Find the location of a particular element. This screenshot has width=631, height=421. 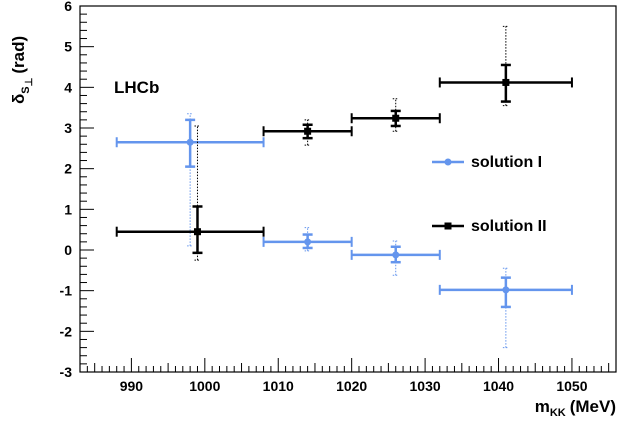

y-tick-label: 0 is located at coordinates (68, 250).